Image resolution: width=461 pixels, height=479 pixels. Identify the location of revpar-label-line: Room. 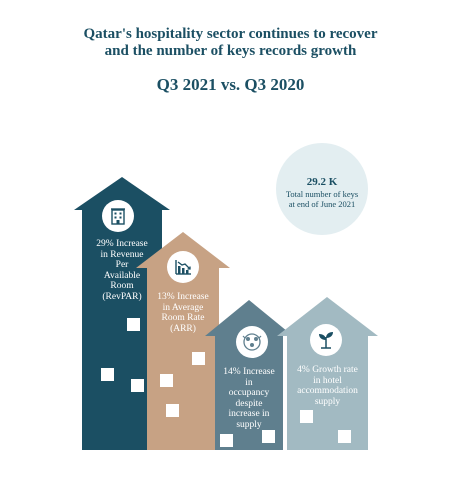
(122, 286).